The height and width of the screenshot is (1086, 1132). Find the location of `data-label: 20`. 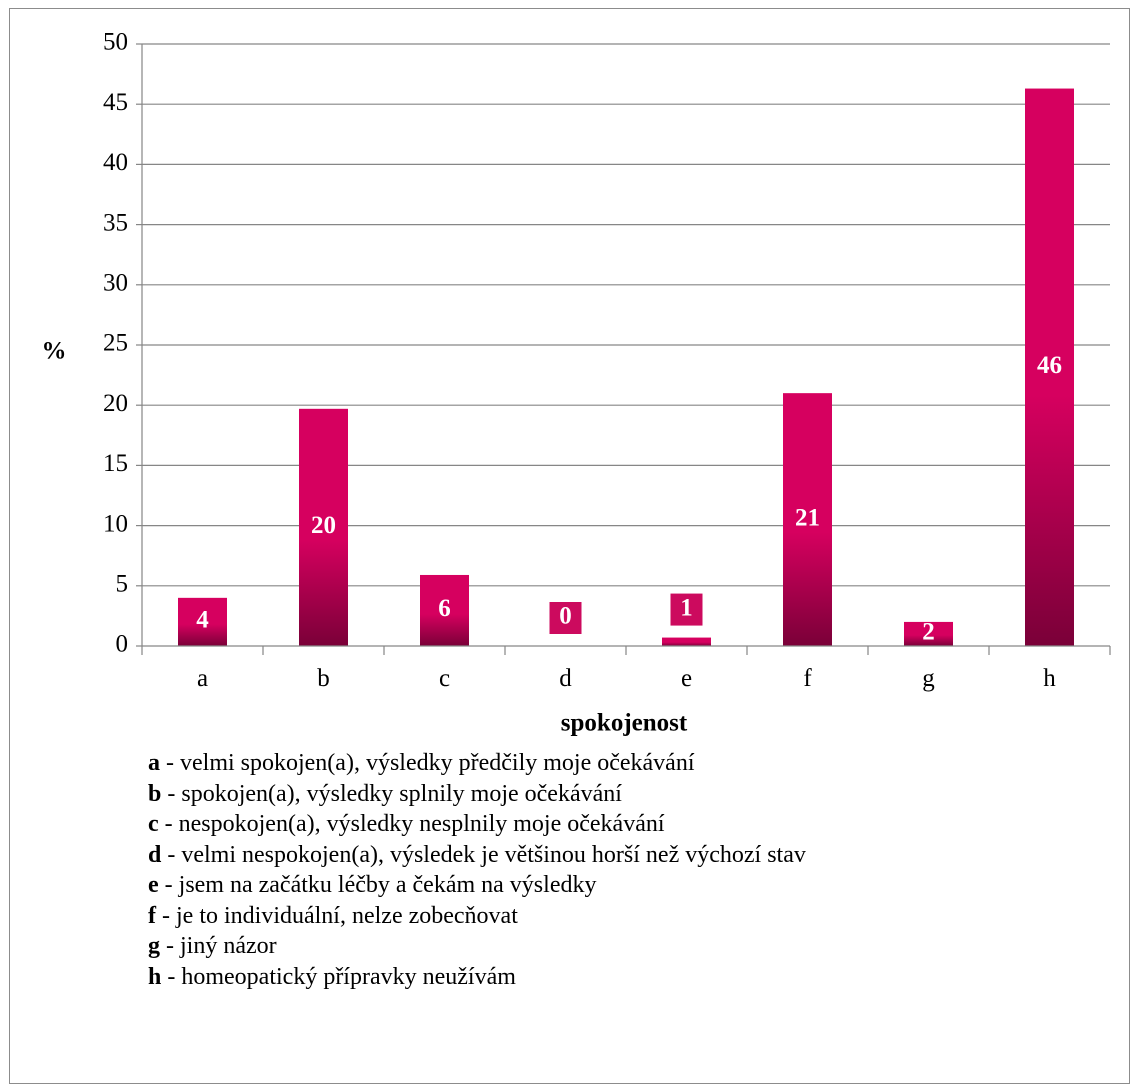

data-label: 20 is located at coordinates (323, 525).